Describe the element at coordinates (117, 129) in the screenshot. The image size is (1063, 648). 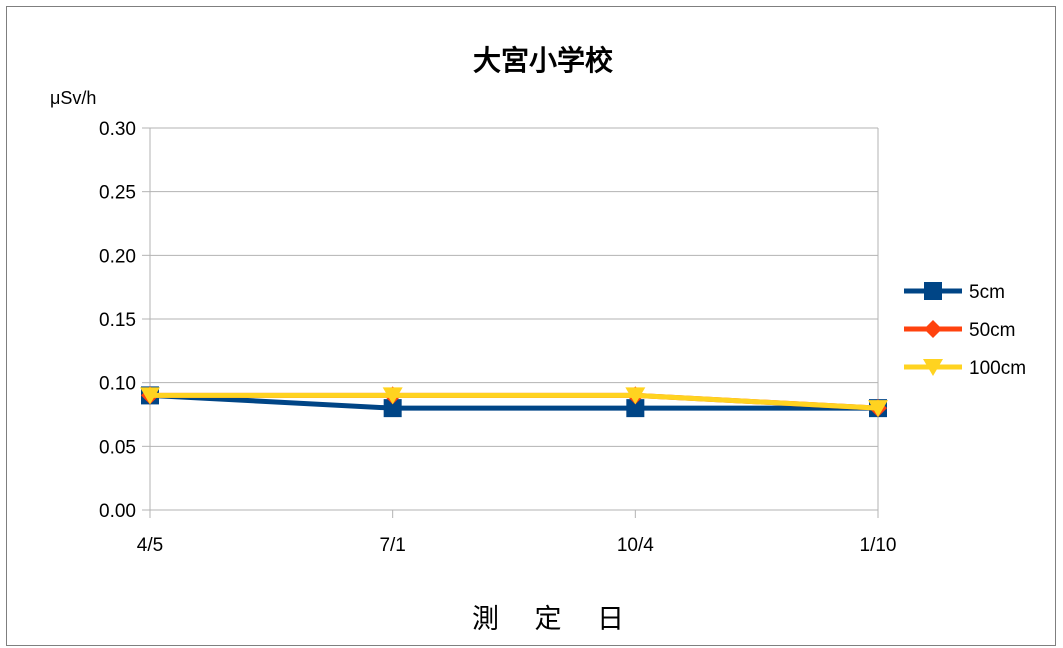
I see `y-tick-label: 0.30` at that location.